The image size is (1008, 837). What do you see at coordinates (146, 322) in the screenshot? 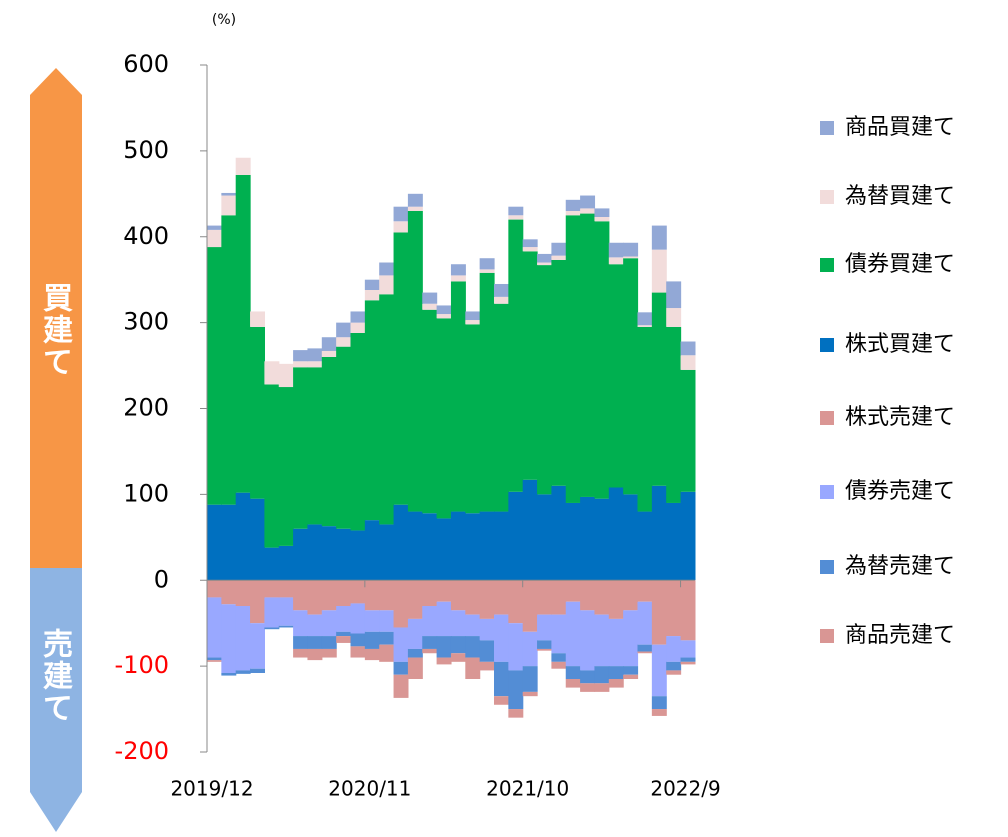
I see `y-tick-label: 300` at bounding box center [146, 322].